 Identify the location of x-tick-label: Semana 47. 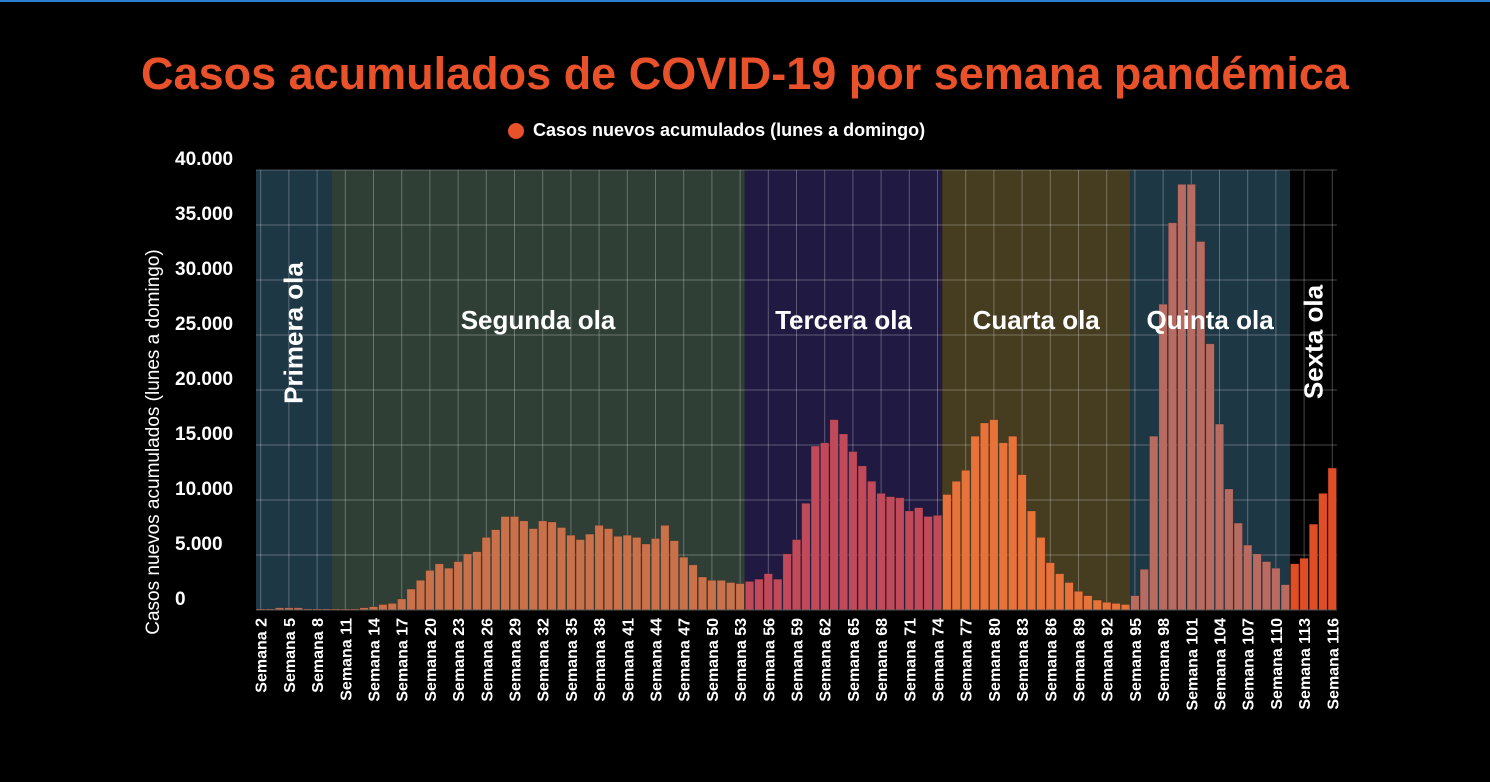
(685, 660).